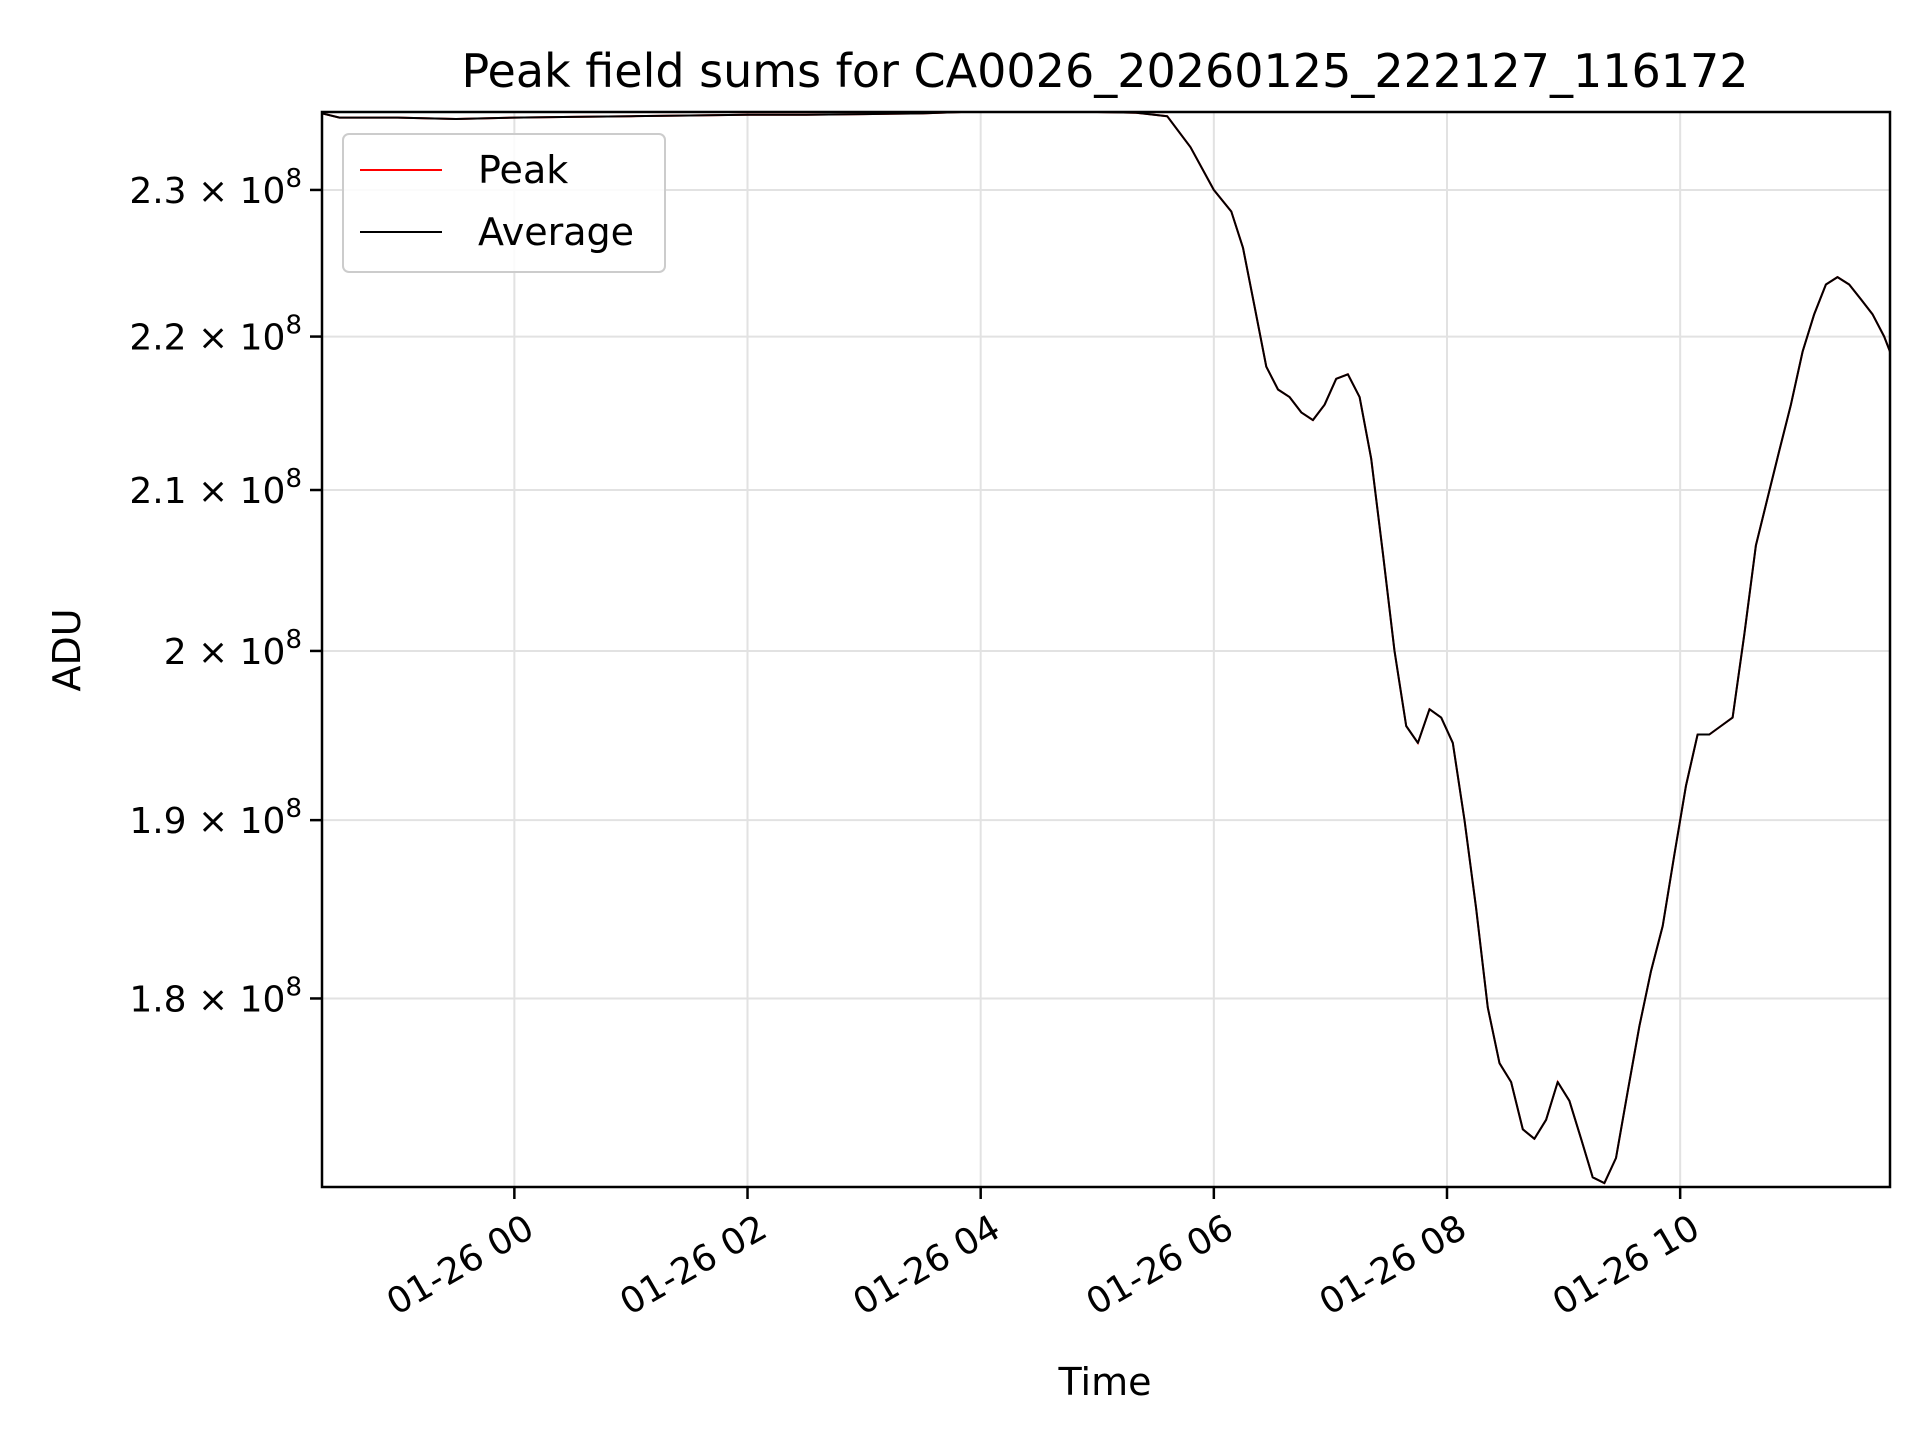 Image resolution: width=1920 pixels, height=1440 pixels. What do you see at coordinates (215, 488) in the screenshot?
I see `y-tick-label: 2.1 × 108` at bounding box center [215, 488].